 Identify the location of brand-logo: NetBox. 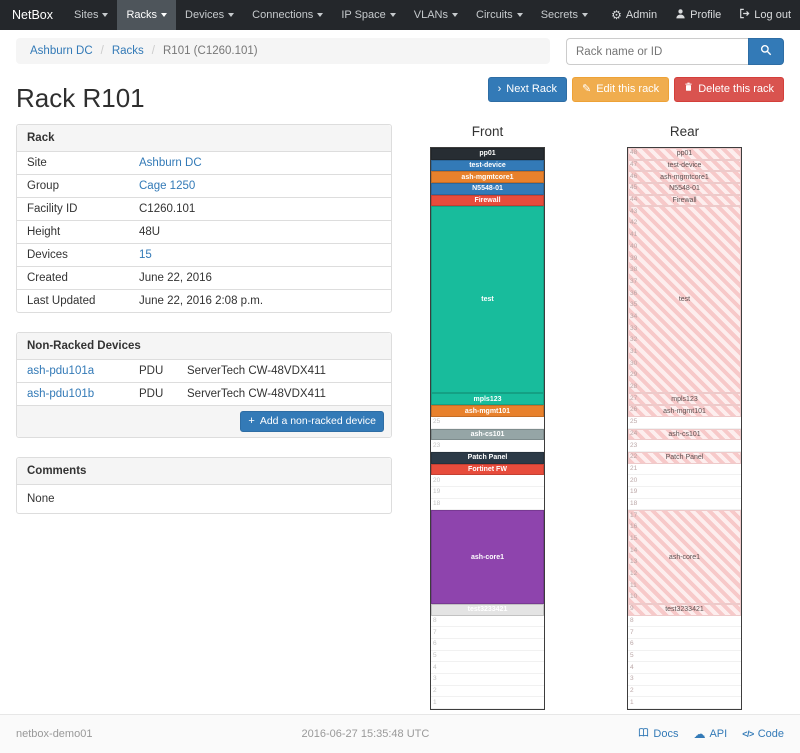
(32, 15).